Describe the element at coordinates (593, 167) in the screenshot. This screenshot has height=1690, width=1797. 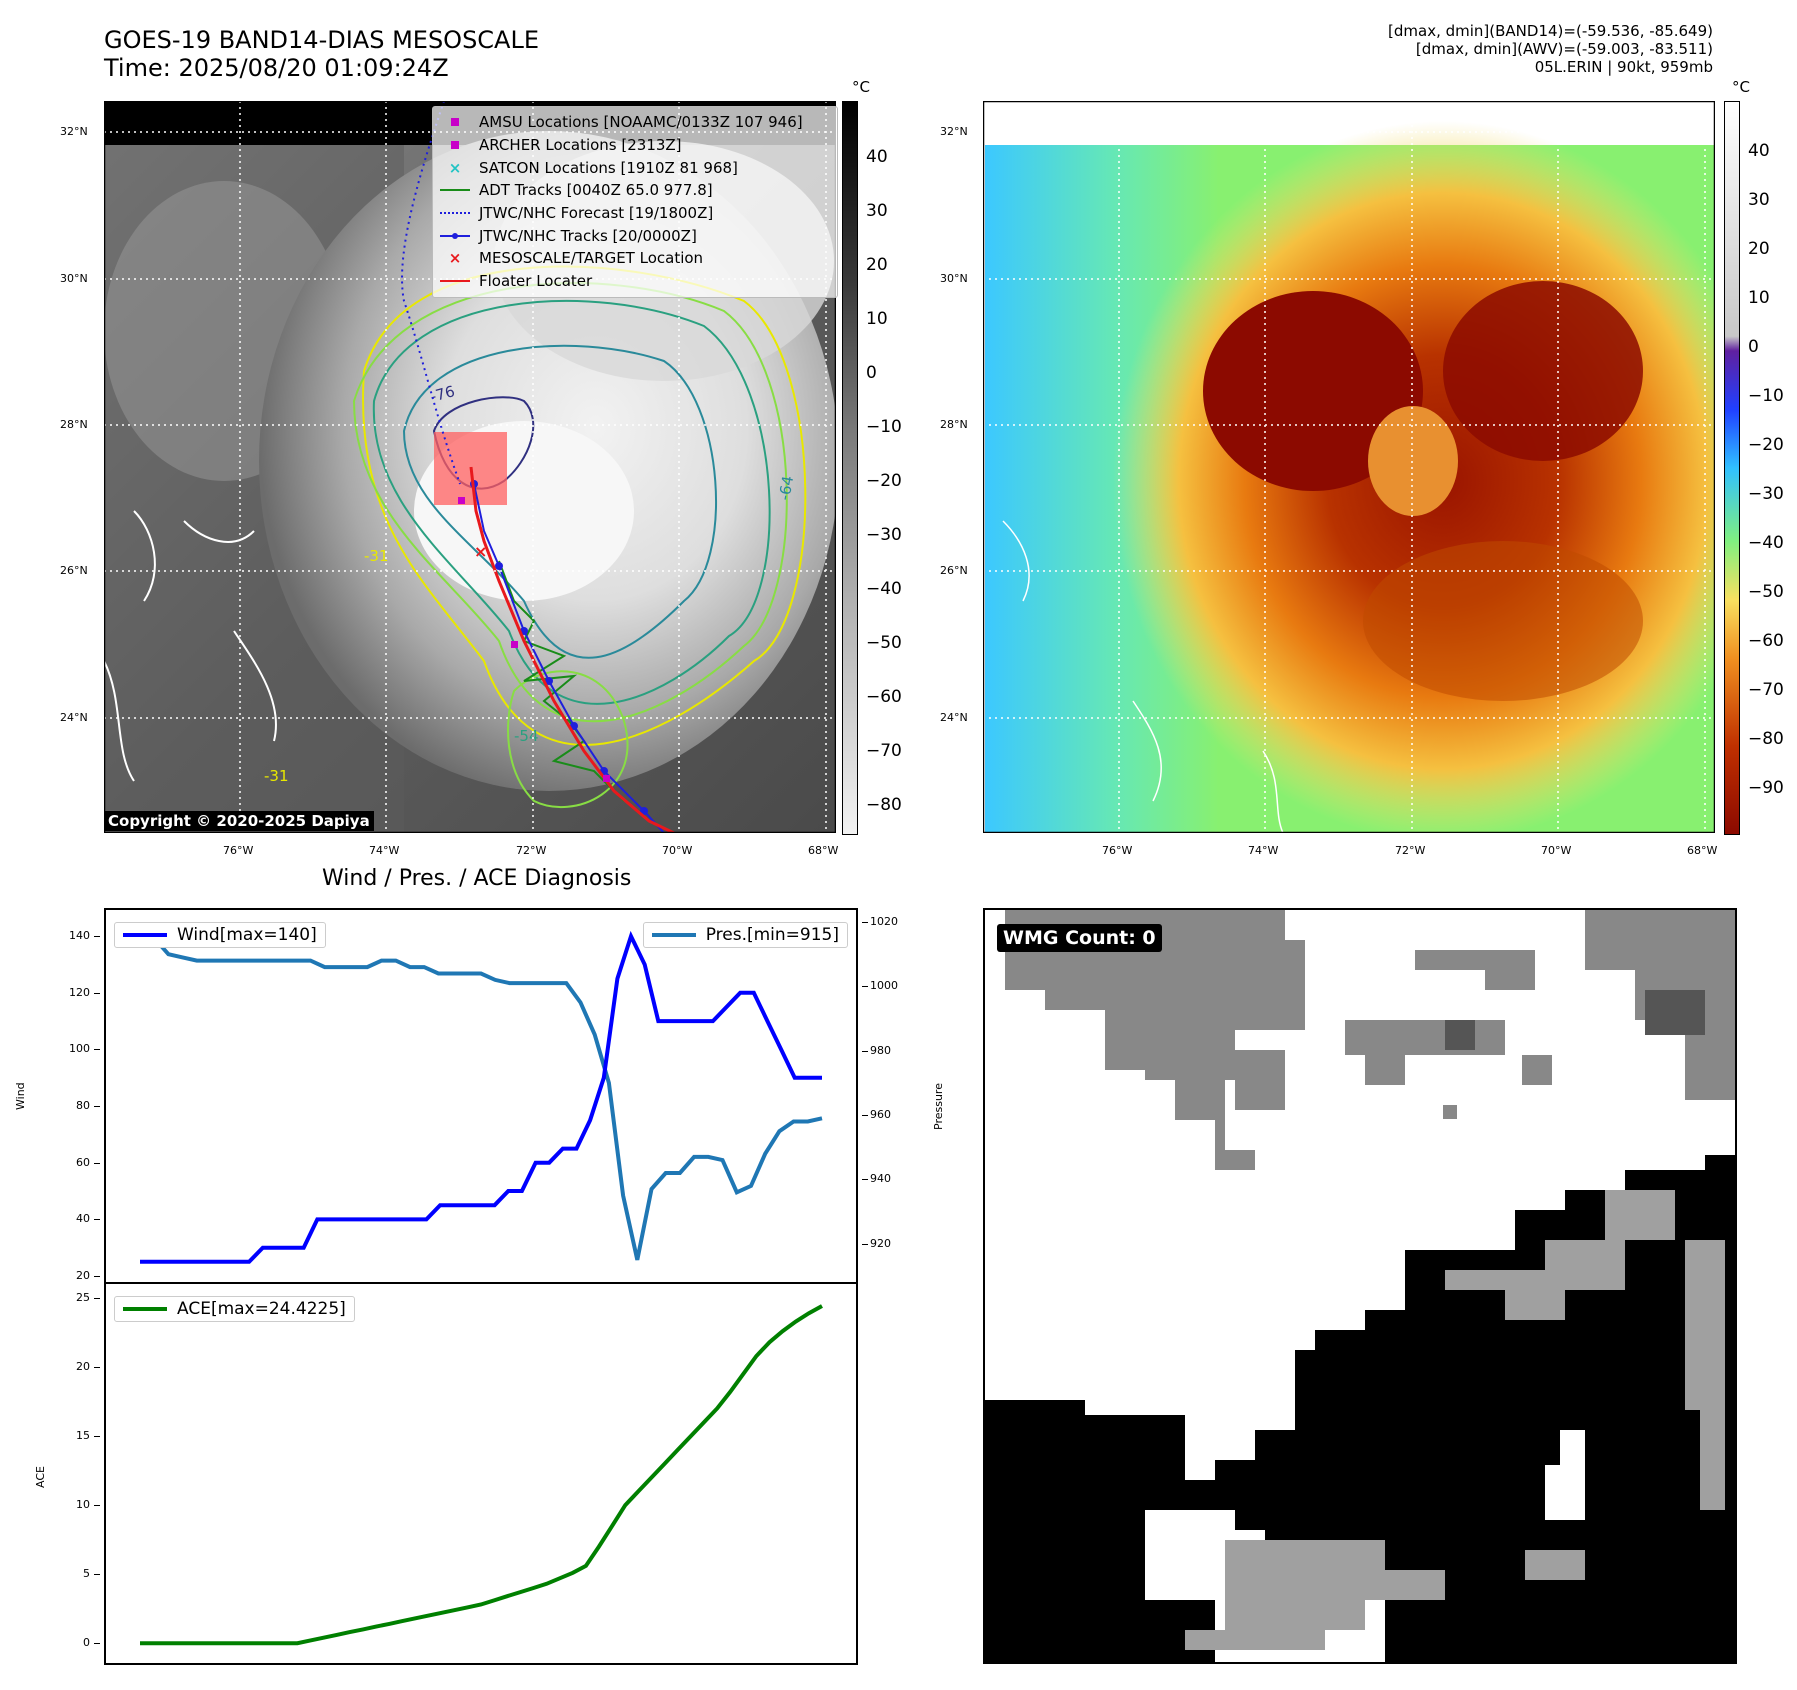
I see `legend-item-satcon: × SATCON Locations [1910Z 81 968]` at that location.